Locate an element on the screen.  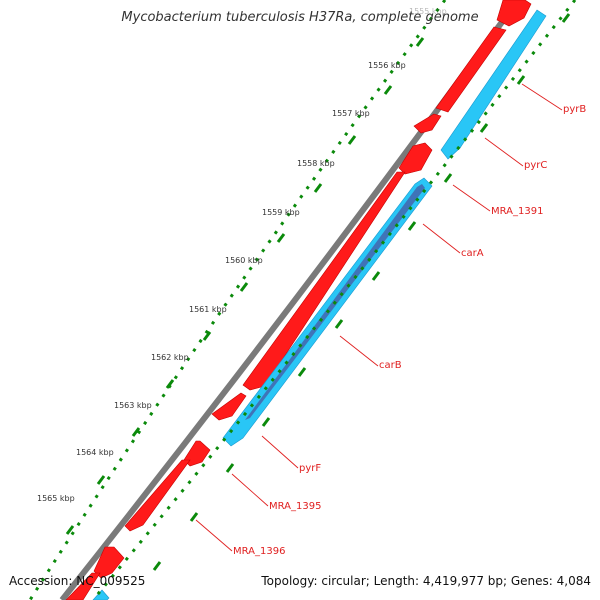
ruler-tick-label: 1565 kbp is located at coordinates (56, 498).